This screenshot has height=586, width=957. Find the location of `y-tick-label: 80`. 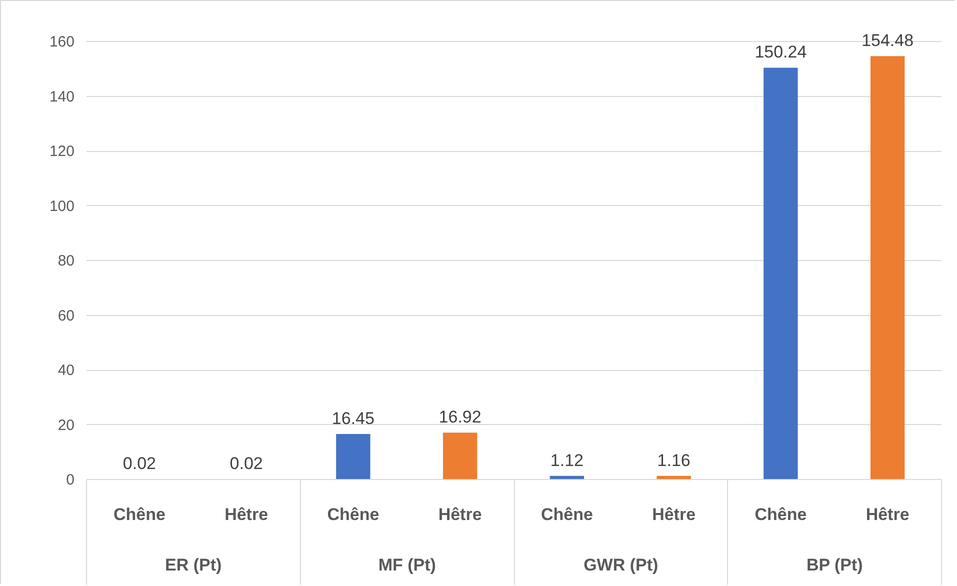

y-tick-label: 80 is located at coordinates (66, 261).